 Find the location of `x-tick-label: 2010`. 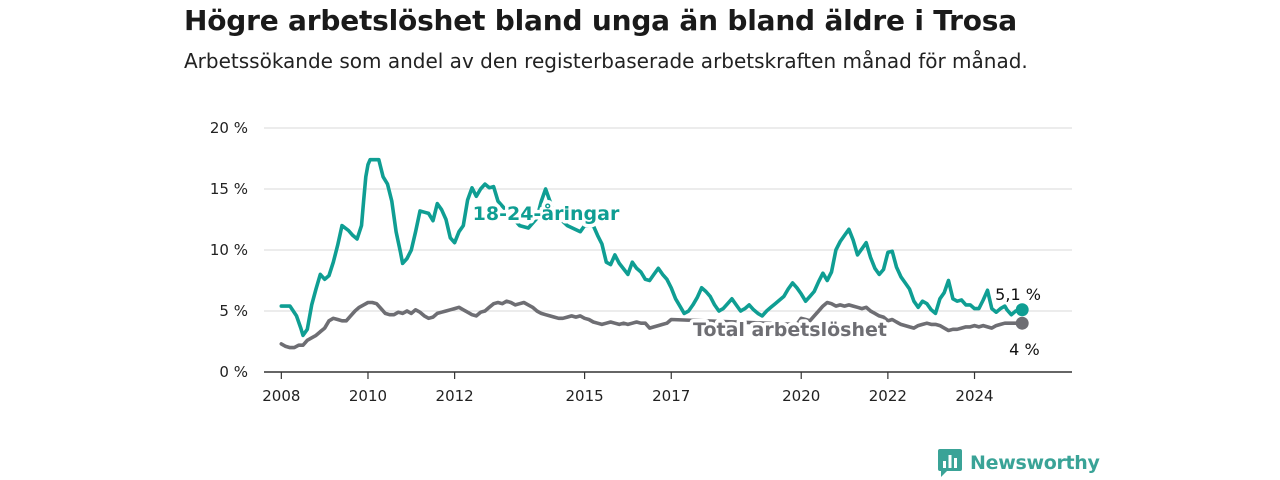

x-tick-label: 2010 is located at coordinates (368, 396).